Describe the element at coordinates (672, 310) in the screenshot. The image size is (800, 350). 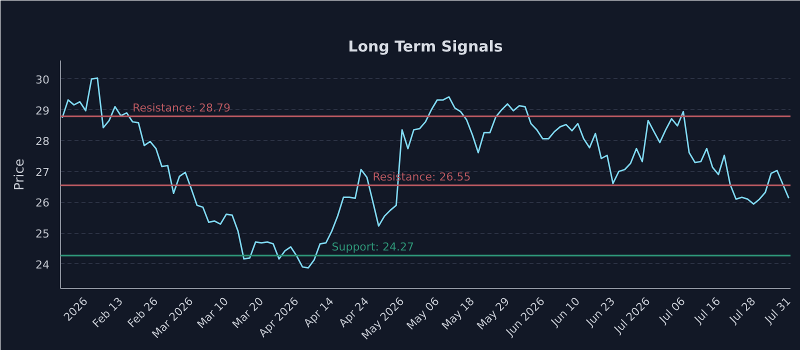
I see `x-tick-label: Jul 06` at that location.